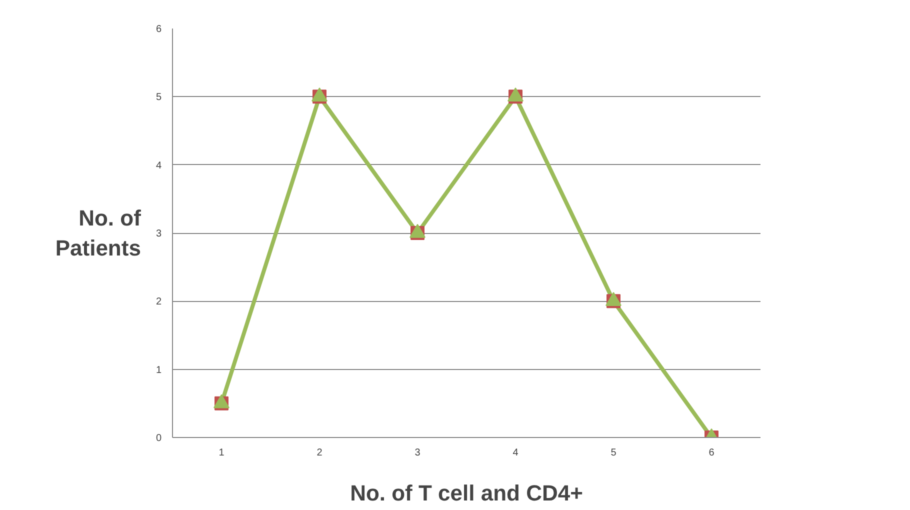 The image size is (910, 510). What do you see at coordinates (159, 302) in the screenshot?
I see `y-tick-label: 2` at bounding box center [159, 302].